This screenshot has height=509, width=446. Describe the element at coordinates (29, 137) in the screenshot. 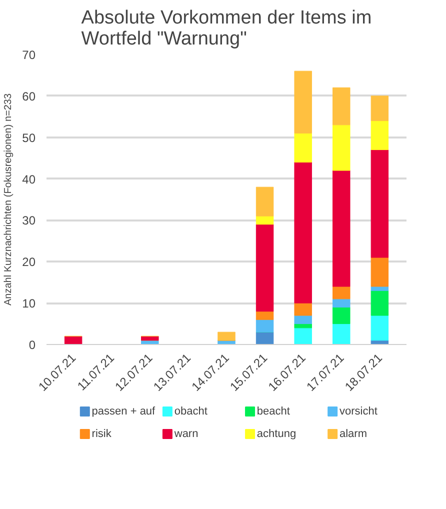

I see `y-tick-label: 50` at that location.